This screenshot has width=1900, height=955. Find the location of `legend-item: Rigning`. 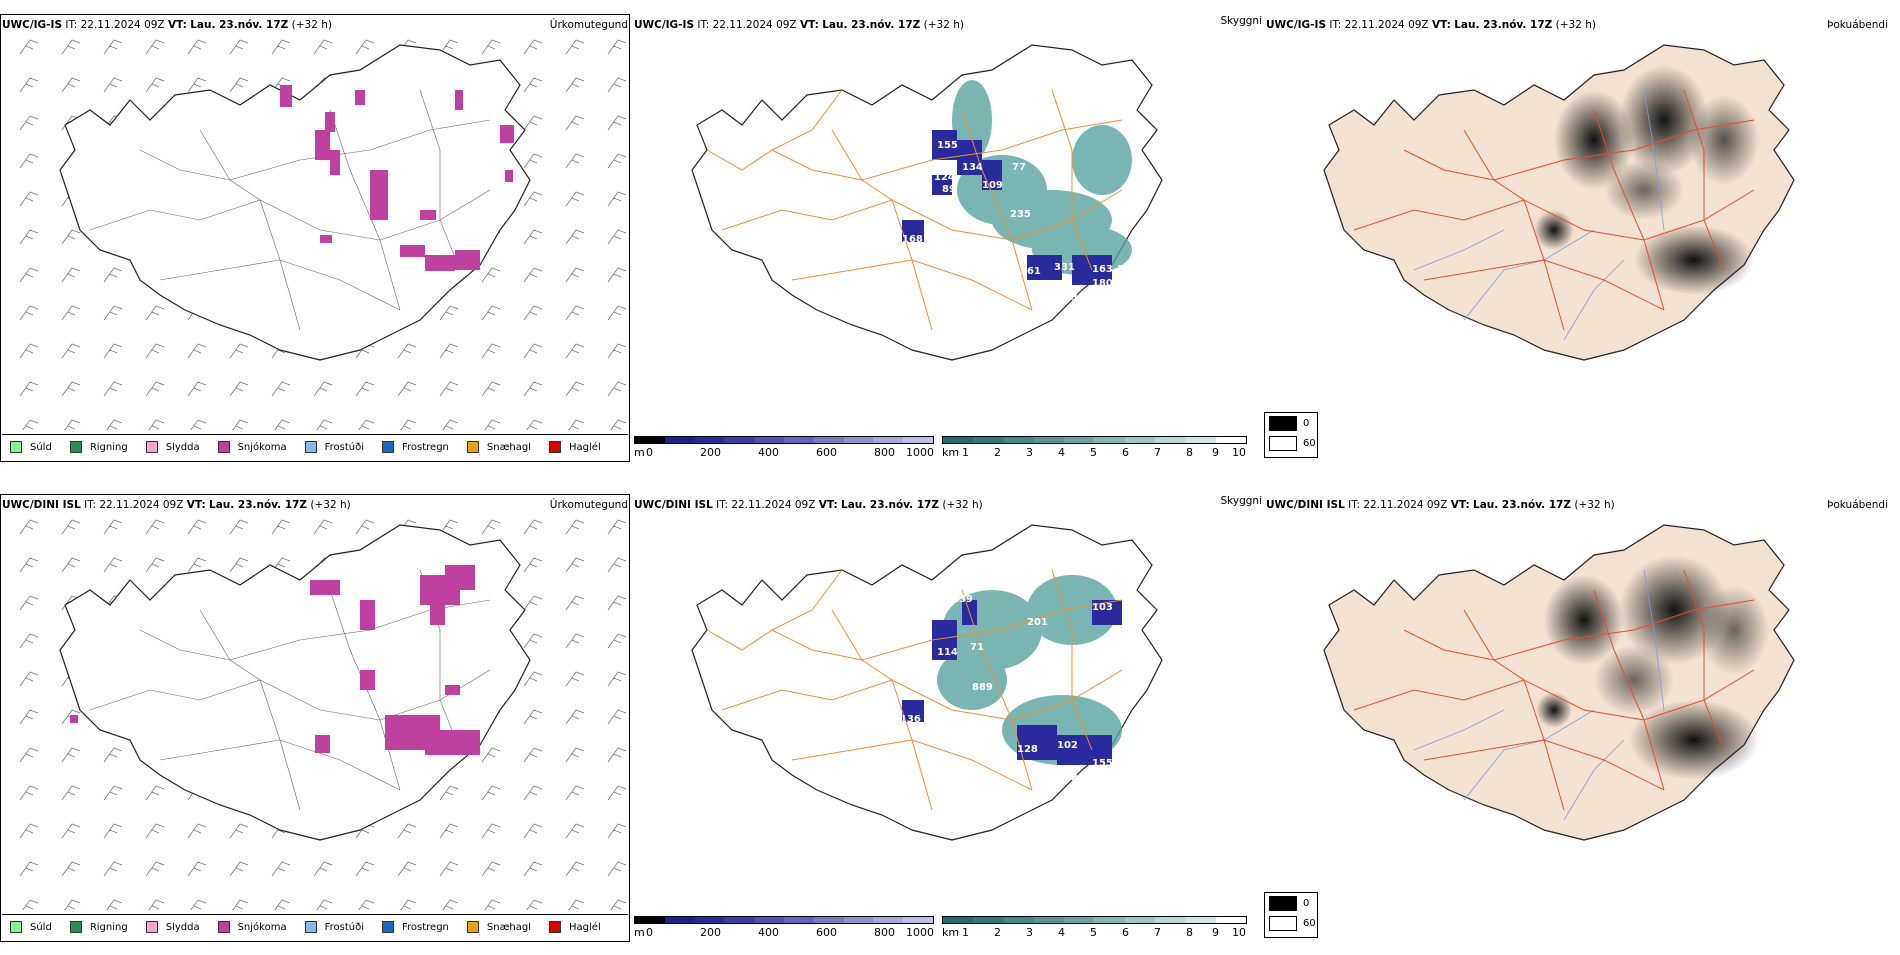

legend-item: Rigning is located at coordinates (98, 927).